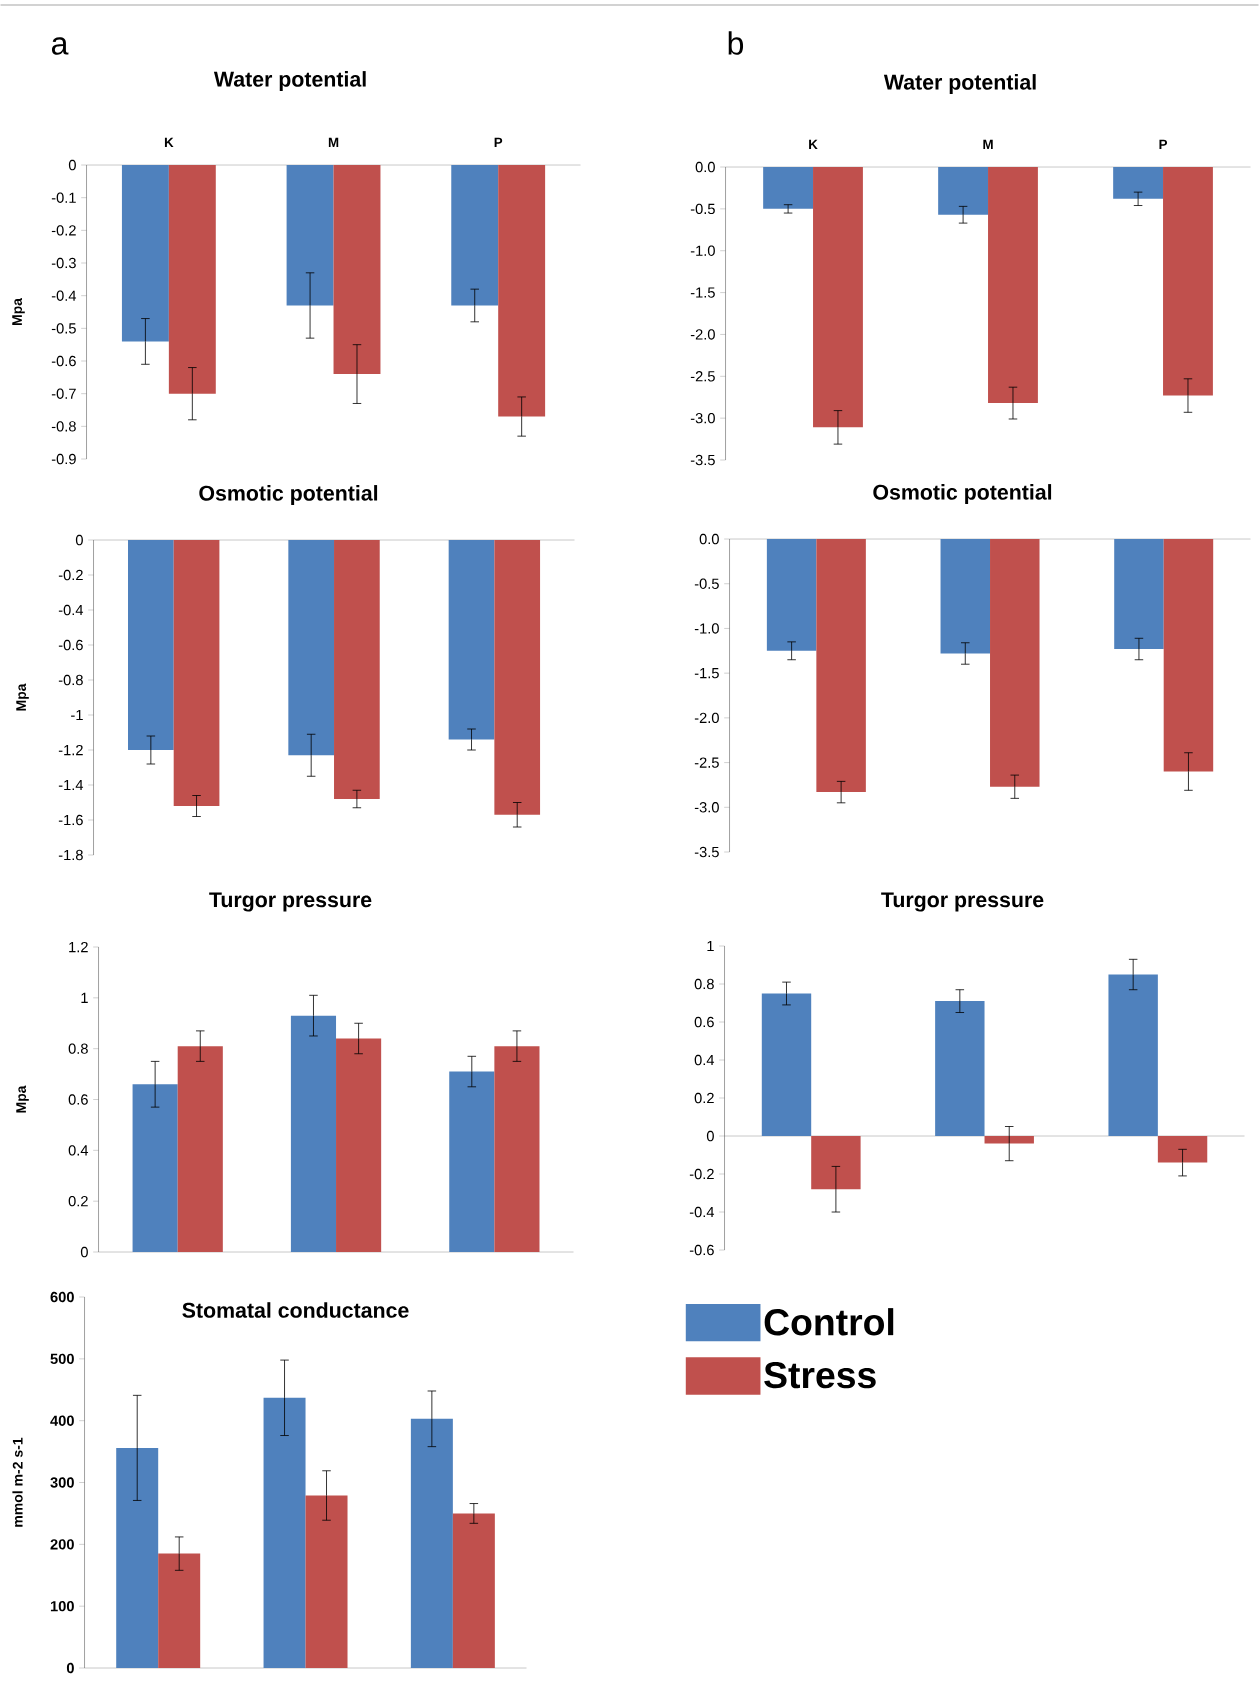  What do you see at coordinates (63, 263) in the screenshot?
I see `y-tick-label: -0.3` at bounding box center [63, 263].